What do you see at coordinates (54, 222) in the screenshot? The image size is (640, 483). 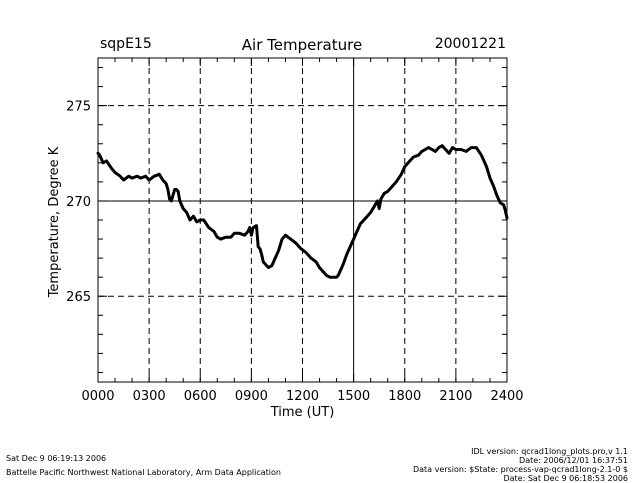 I see `y-axis-label: Temperature, Degree K` at bounding box center [54, 222].